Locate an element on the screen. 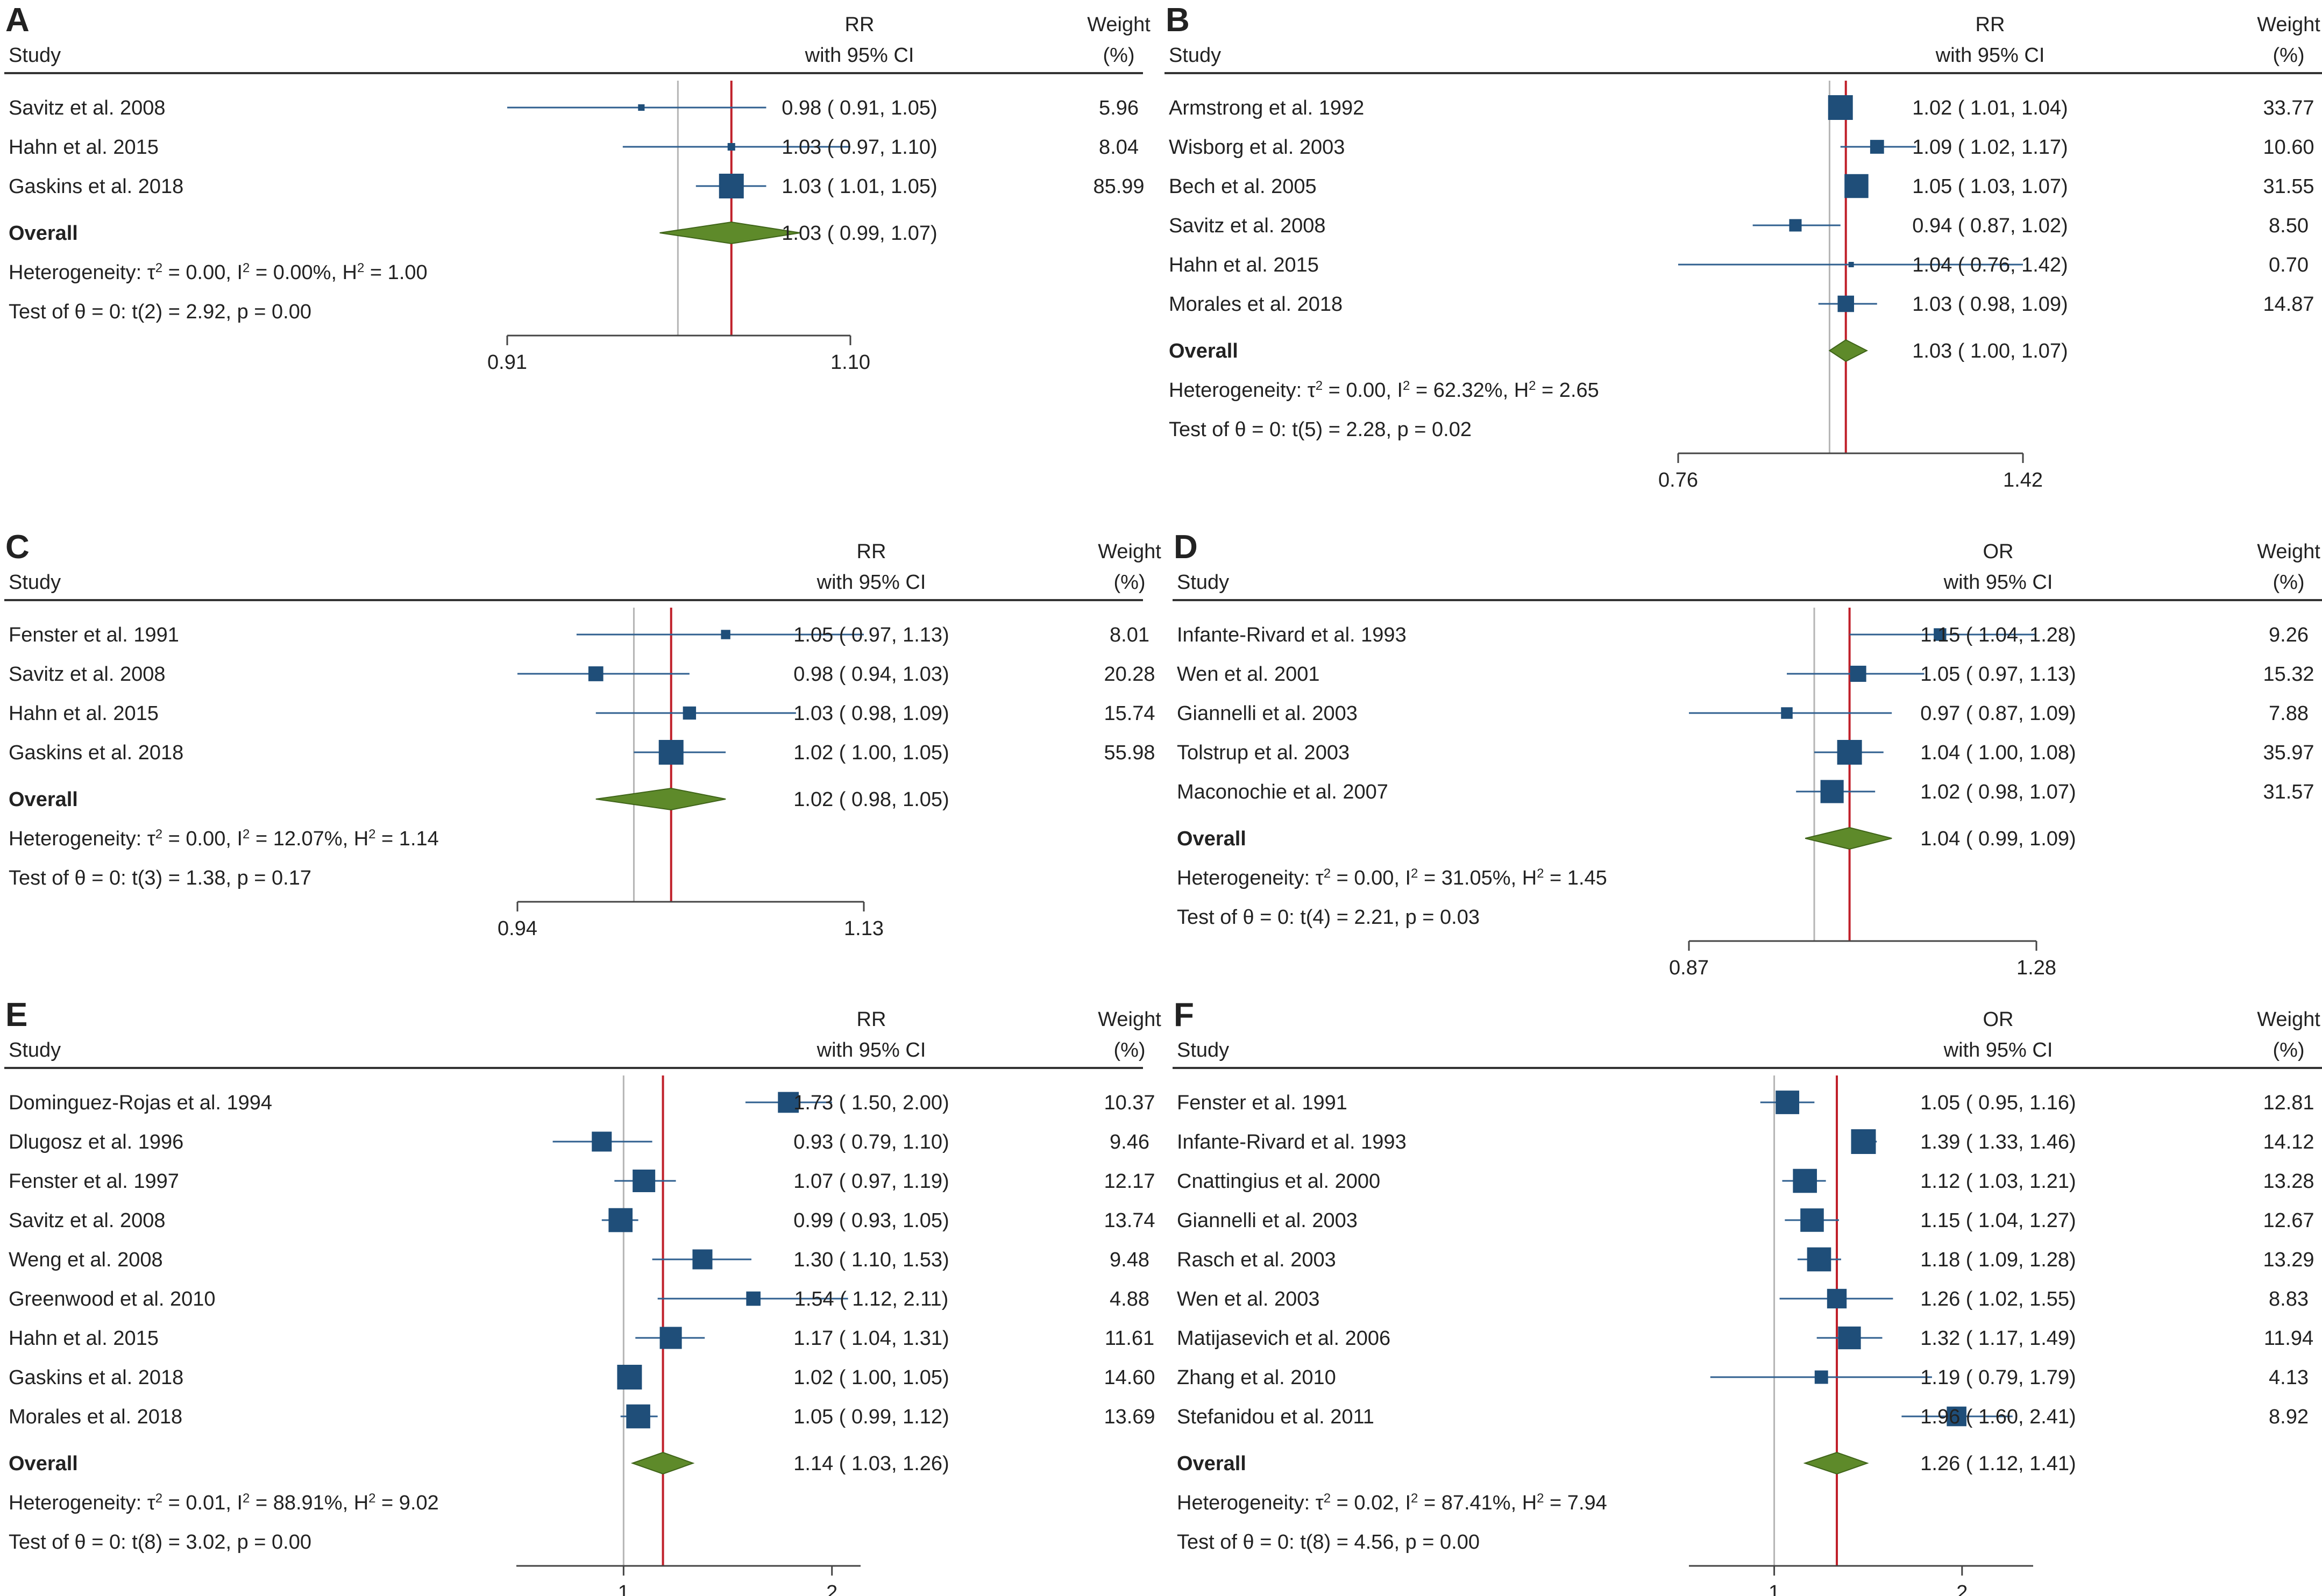 The image size is (2322, 1596). study-estimate: 1.18 ( 1.09, 1.28) is located at coordinates (1998, 1260).